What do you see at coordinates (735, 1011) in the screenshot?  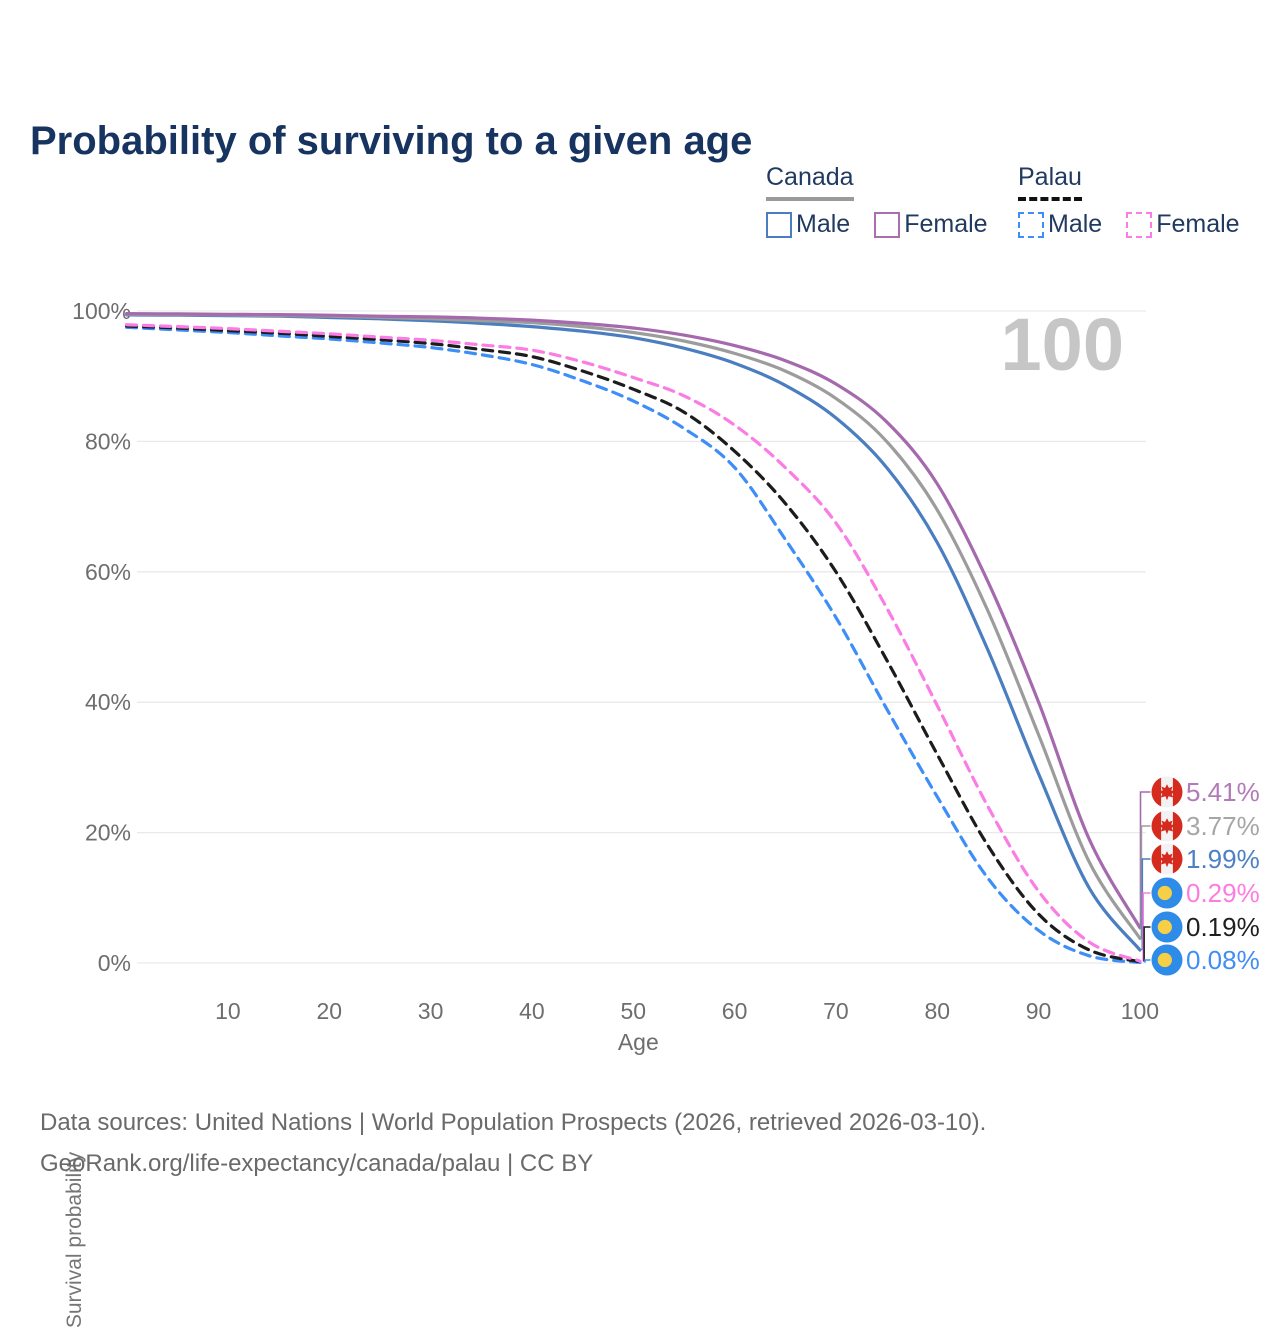 I see `x-tick-label: 60` at bounding box center [735, 1011].